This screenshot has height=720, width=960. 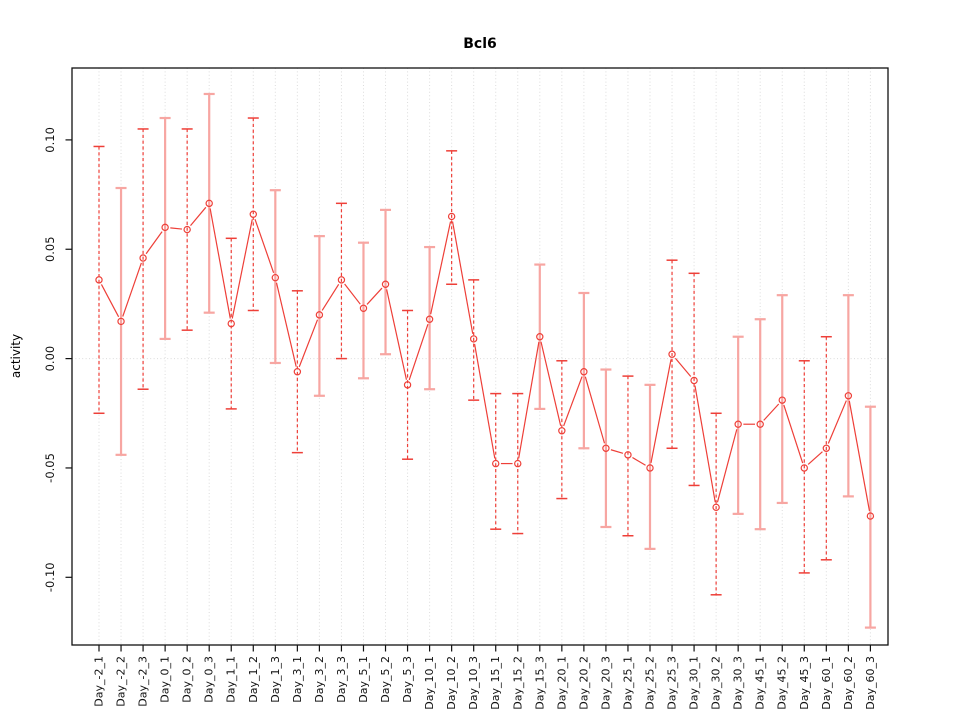 What do you see at coordinates (583, 683) in the screenshot?
I see `x-tick-label: Day_20_2` at bounding box center [583, 683].